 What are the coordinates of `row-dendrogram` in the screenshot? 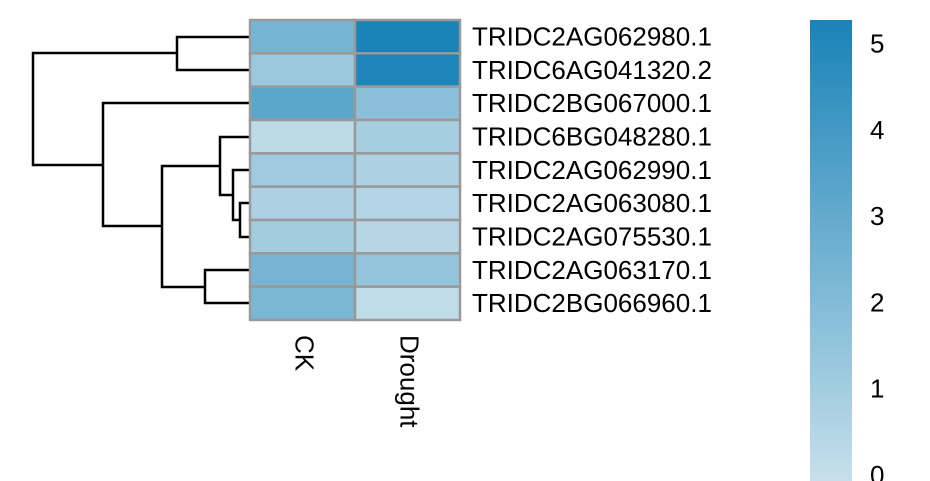 It's located at (140, 170).